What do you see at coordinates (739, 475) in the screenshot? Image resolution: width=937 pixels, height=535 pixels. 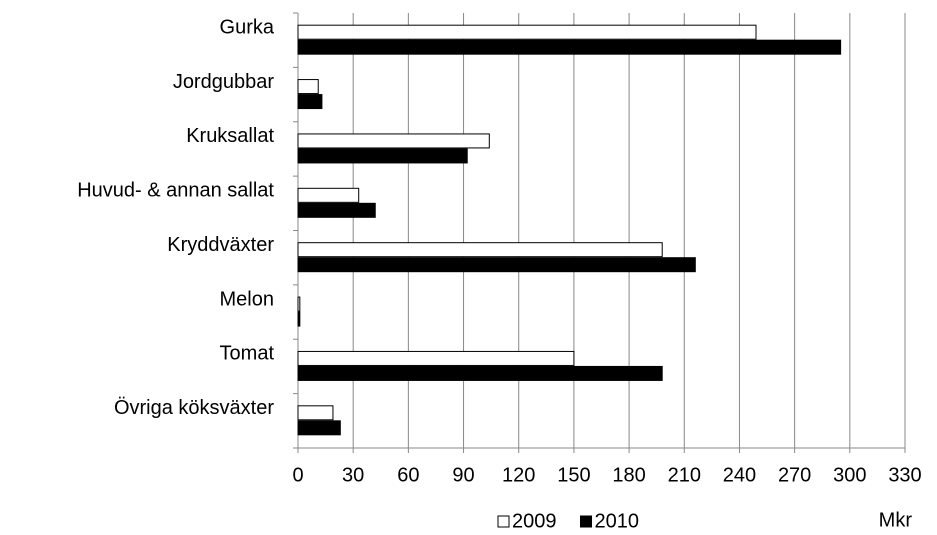 I see `x-tick-label: 240` at bounding box center [739, 475].